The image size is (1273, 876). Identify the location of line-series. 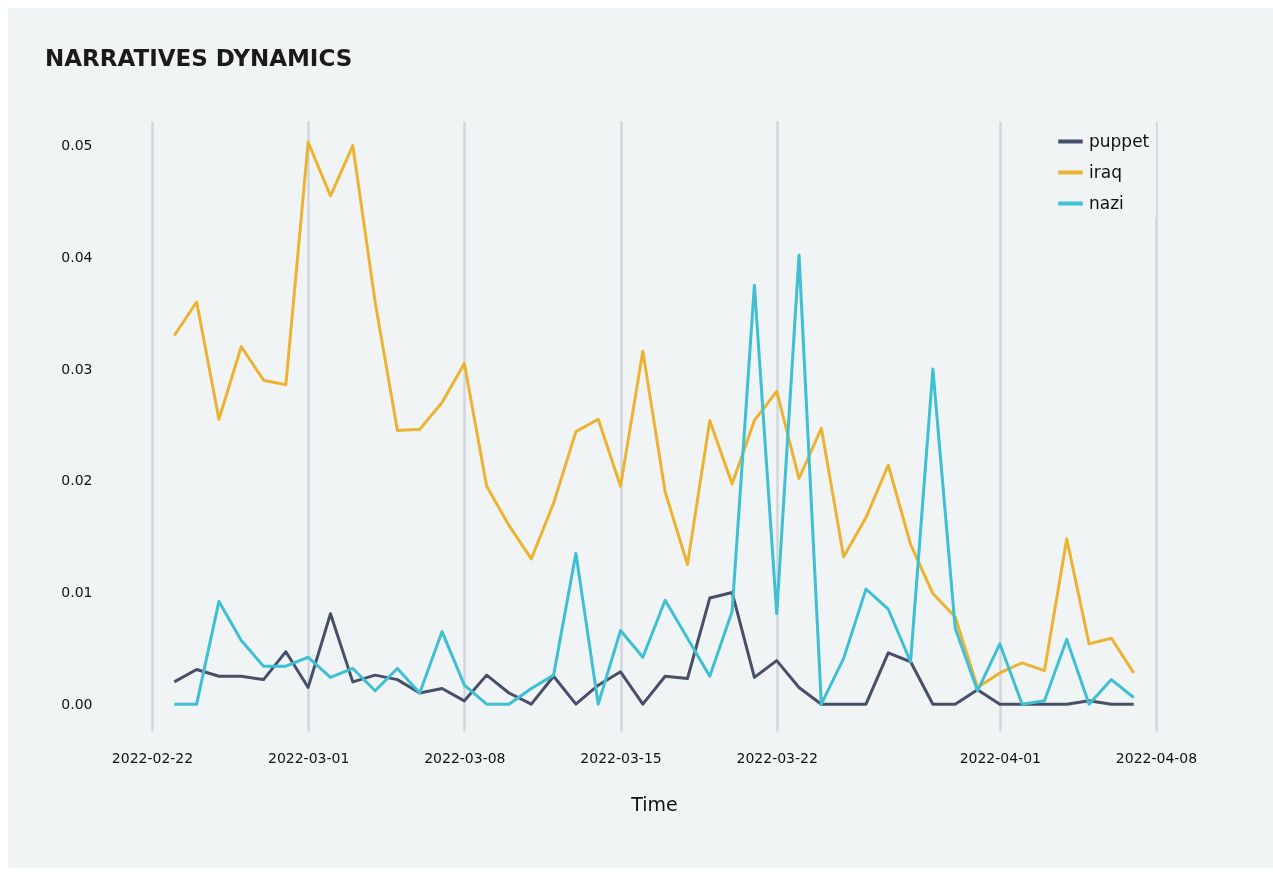
(654, 648).